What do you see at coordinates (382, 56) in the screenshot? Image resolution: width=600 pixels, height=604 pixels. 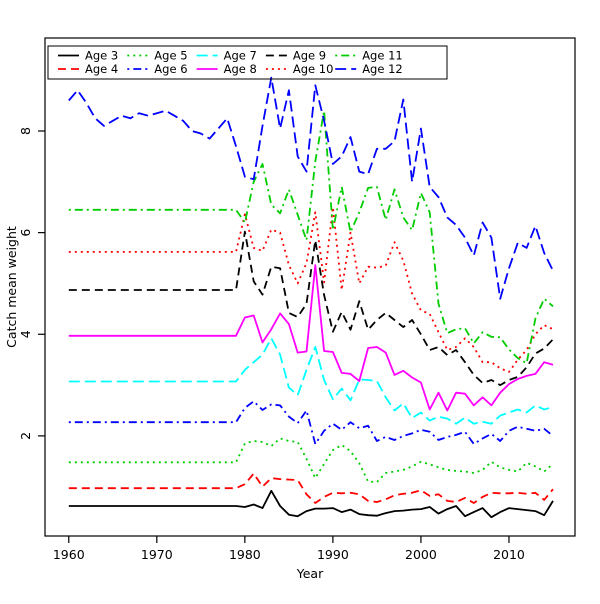 I see `legend-label: Age 11` at bounding box center [382, 56].